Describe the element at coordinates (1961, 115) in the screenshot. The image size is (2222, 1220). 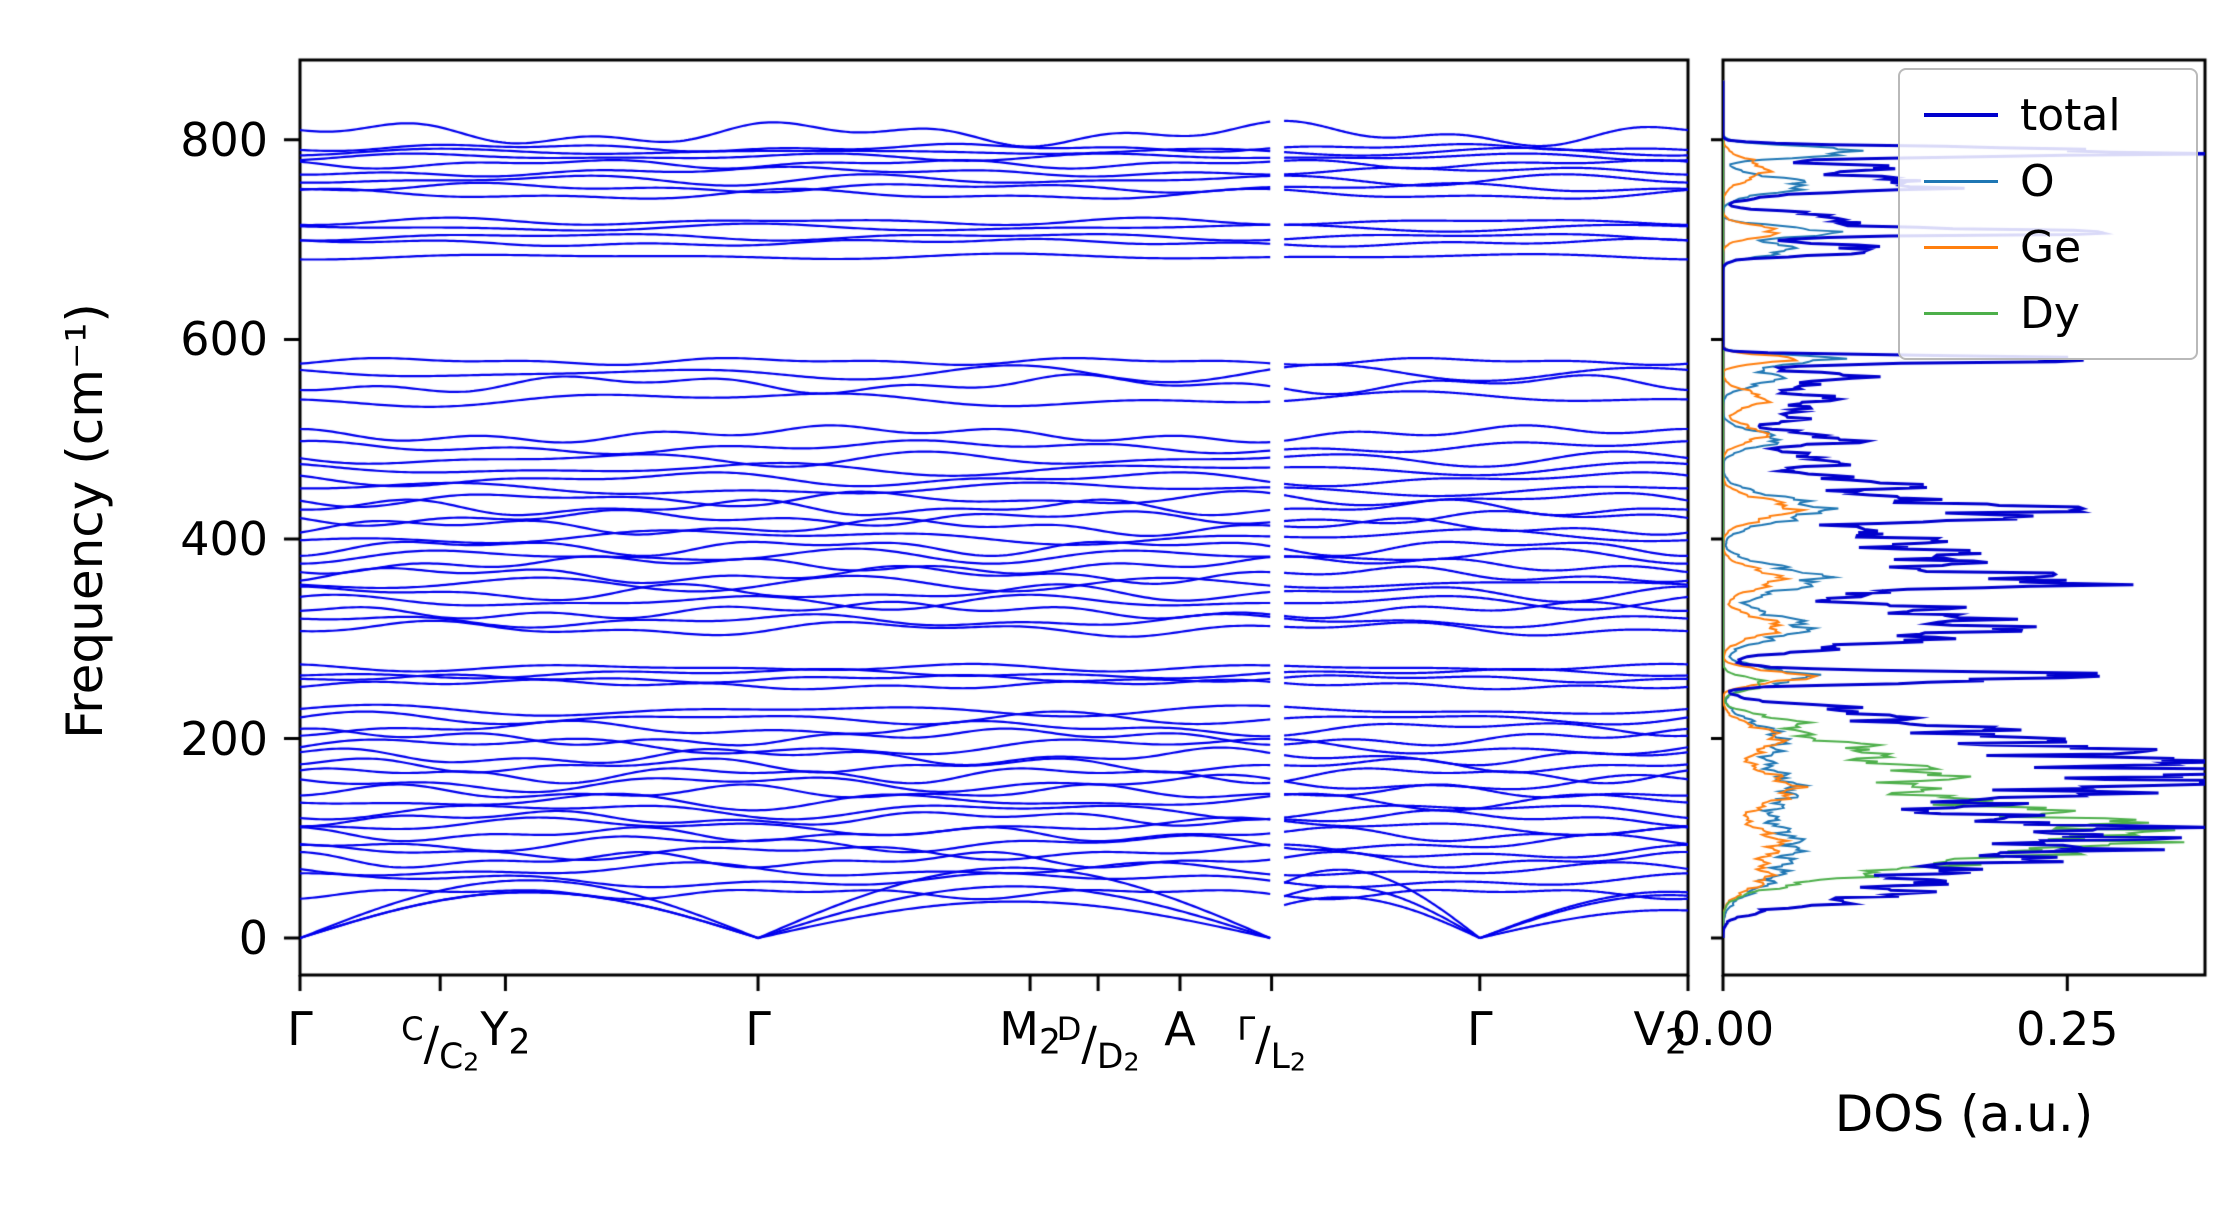
I see `legend-line-total` at that location.